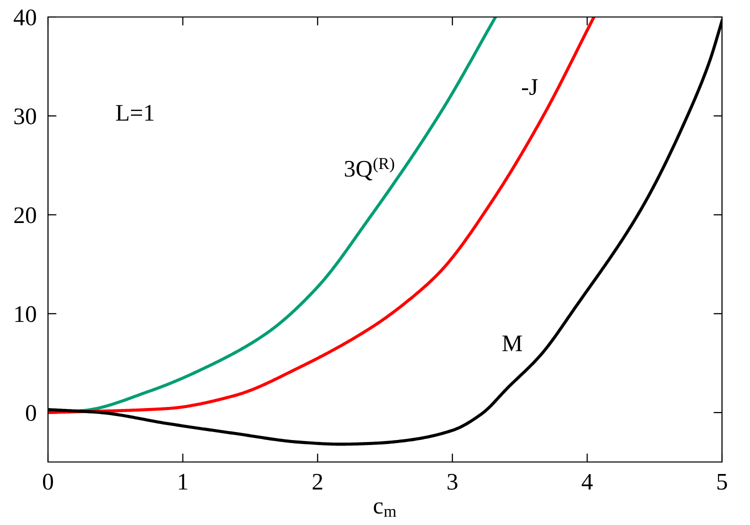 This screenshot has width=750, height=525. I want to click on series-label: M, so click(512, 344).